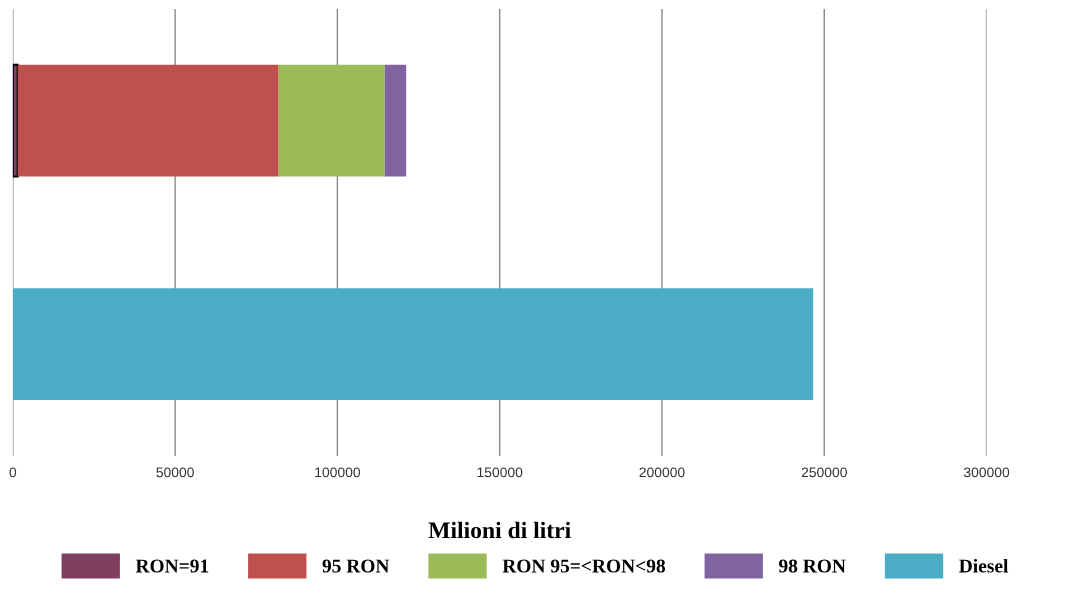 This screenshot has height=596, width=1070. What do you see at coordinates (356, 566) in the screenshot?
I see `legend-label: 95 RON` at bounding box center [356, 566].